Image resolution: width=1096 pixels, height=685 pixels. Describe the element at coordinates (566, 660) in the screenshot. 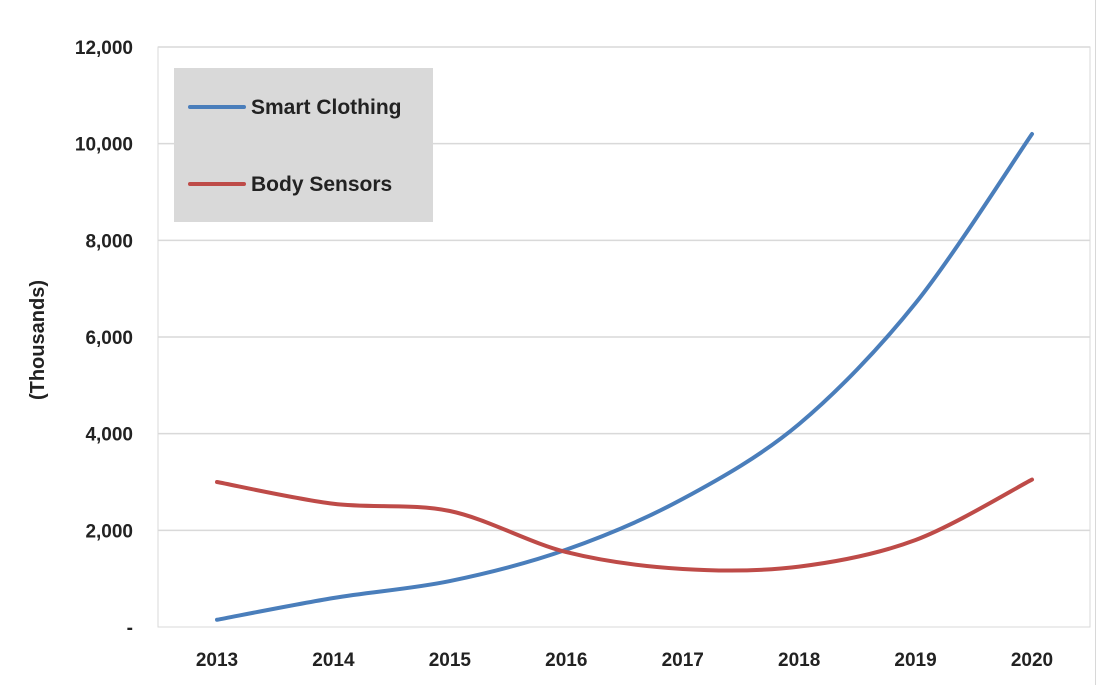

I see `x-tick-label: 2016` at that location.